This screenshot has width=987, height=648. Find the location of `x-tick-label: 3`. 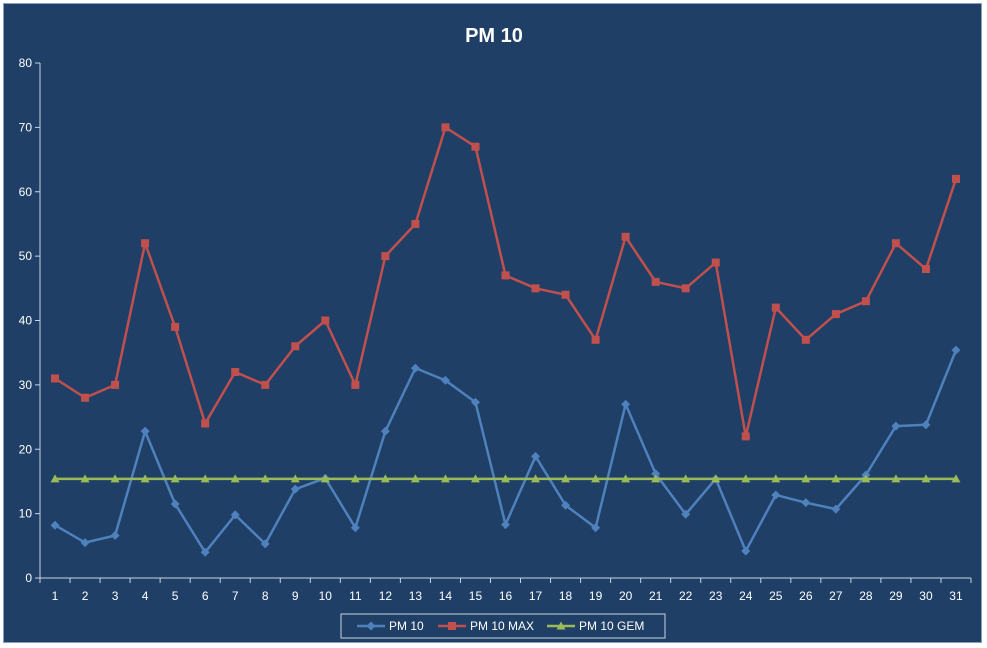

x-tick-label: 3 is located at coordinates (115, 596).